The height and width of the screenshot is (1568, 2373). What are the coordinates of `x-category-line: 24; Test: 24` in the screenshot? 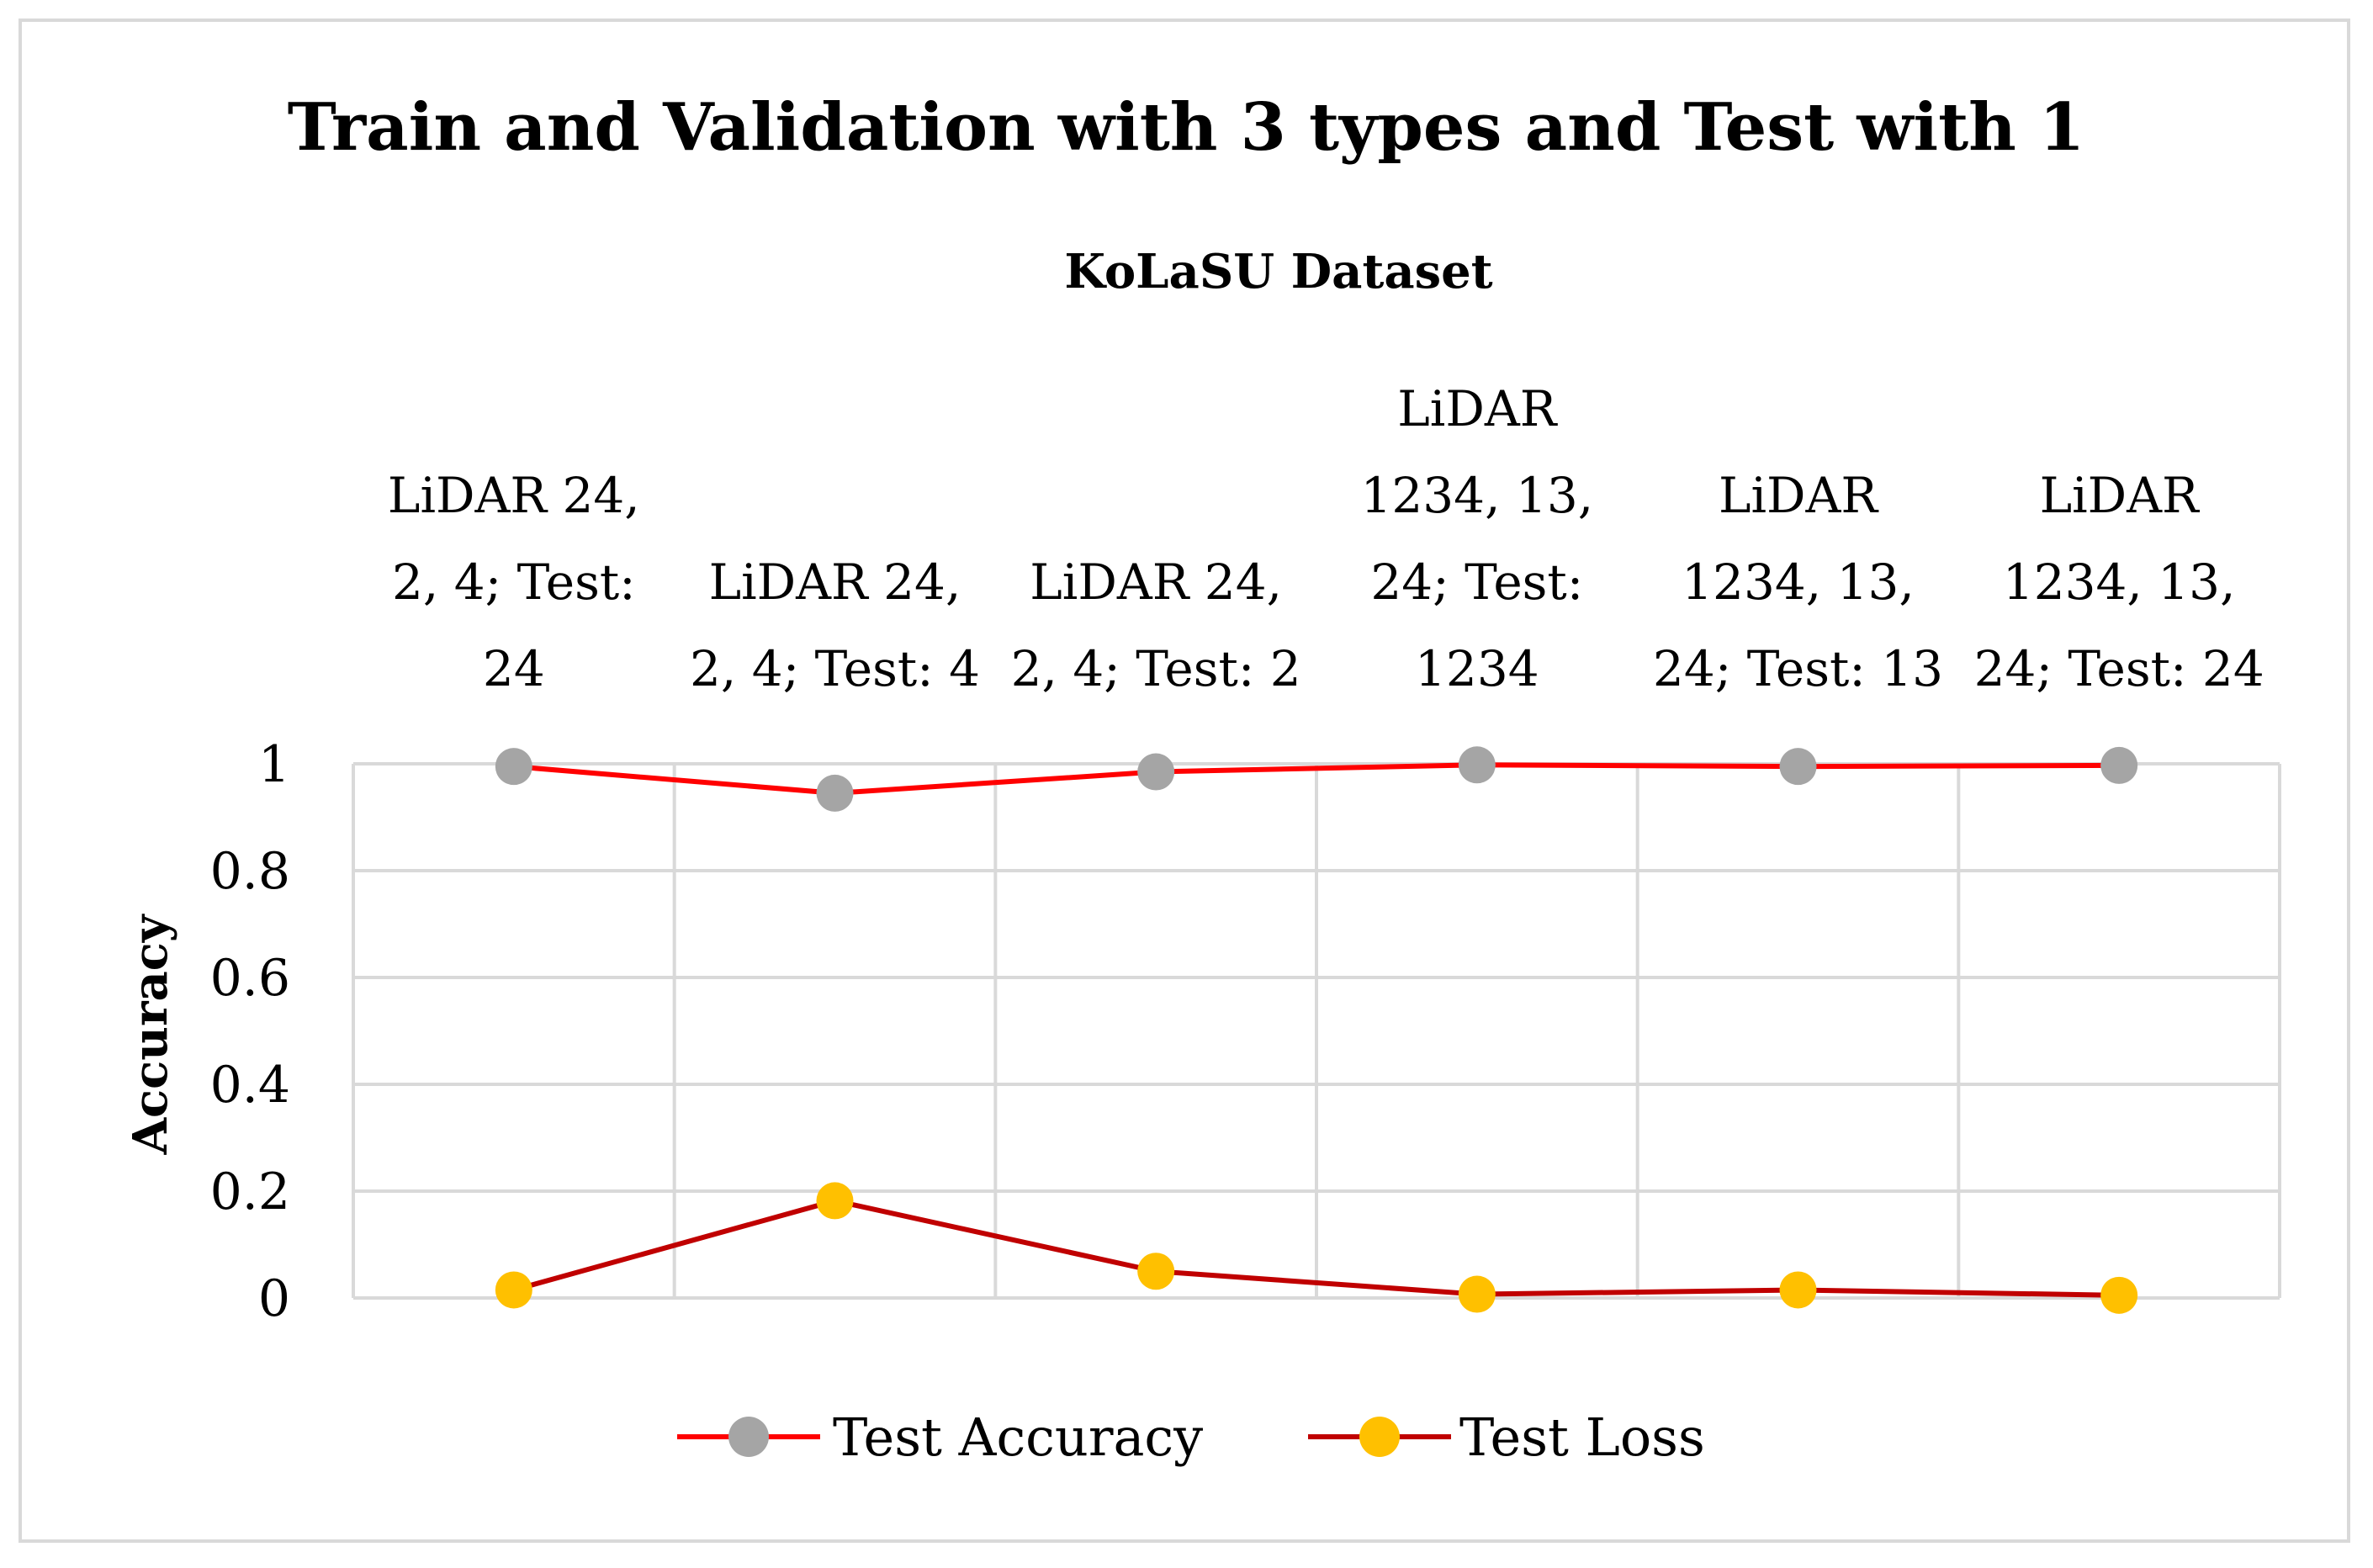 It's located at (2119, 668).